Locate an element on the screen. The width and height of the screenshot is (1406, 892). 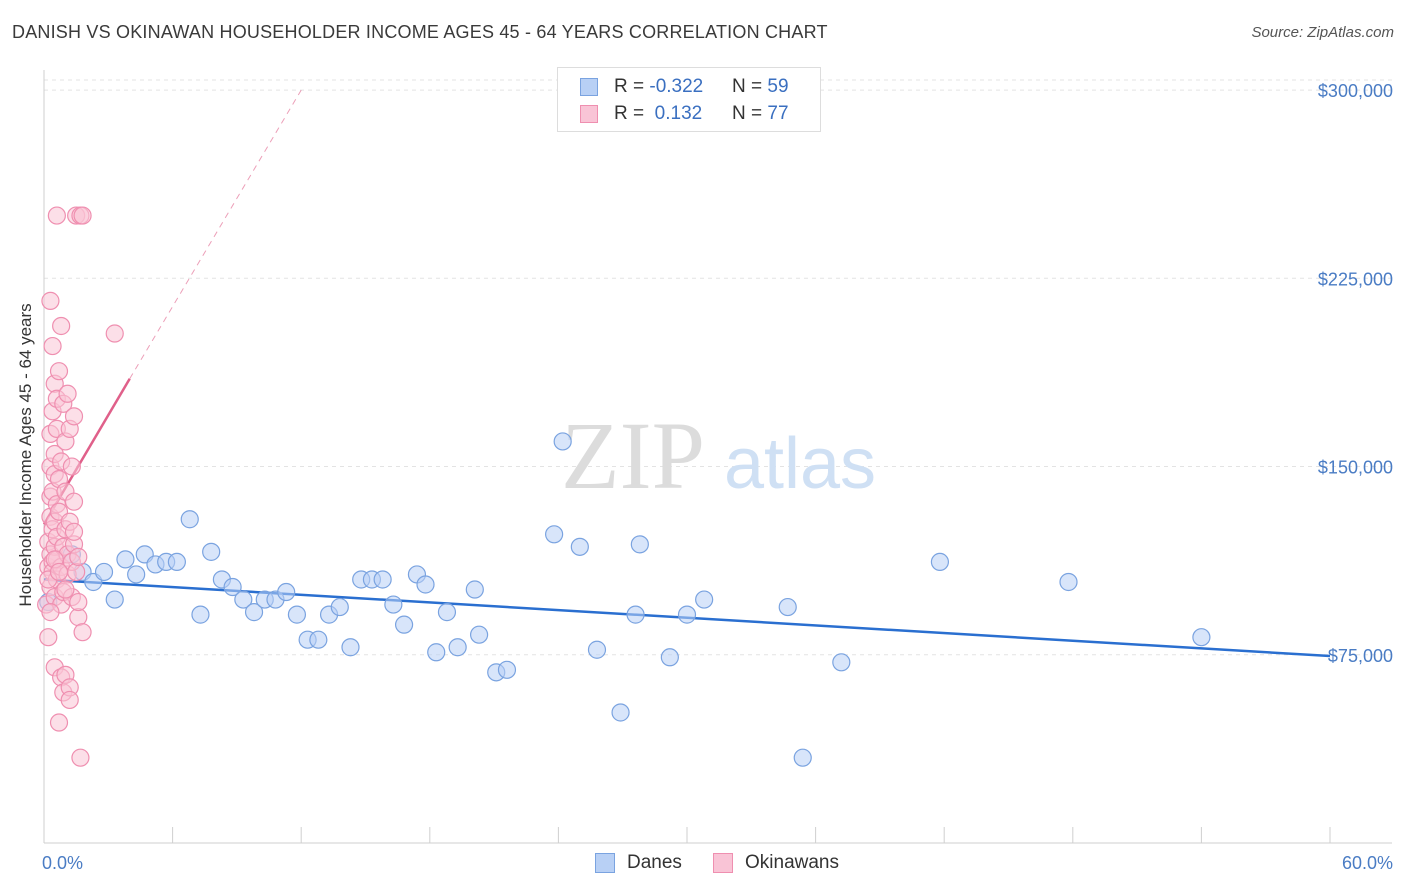
legend-item-okinawans: Okinawans is located at coordinates (776, 863).